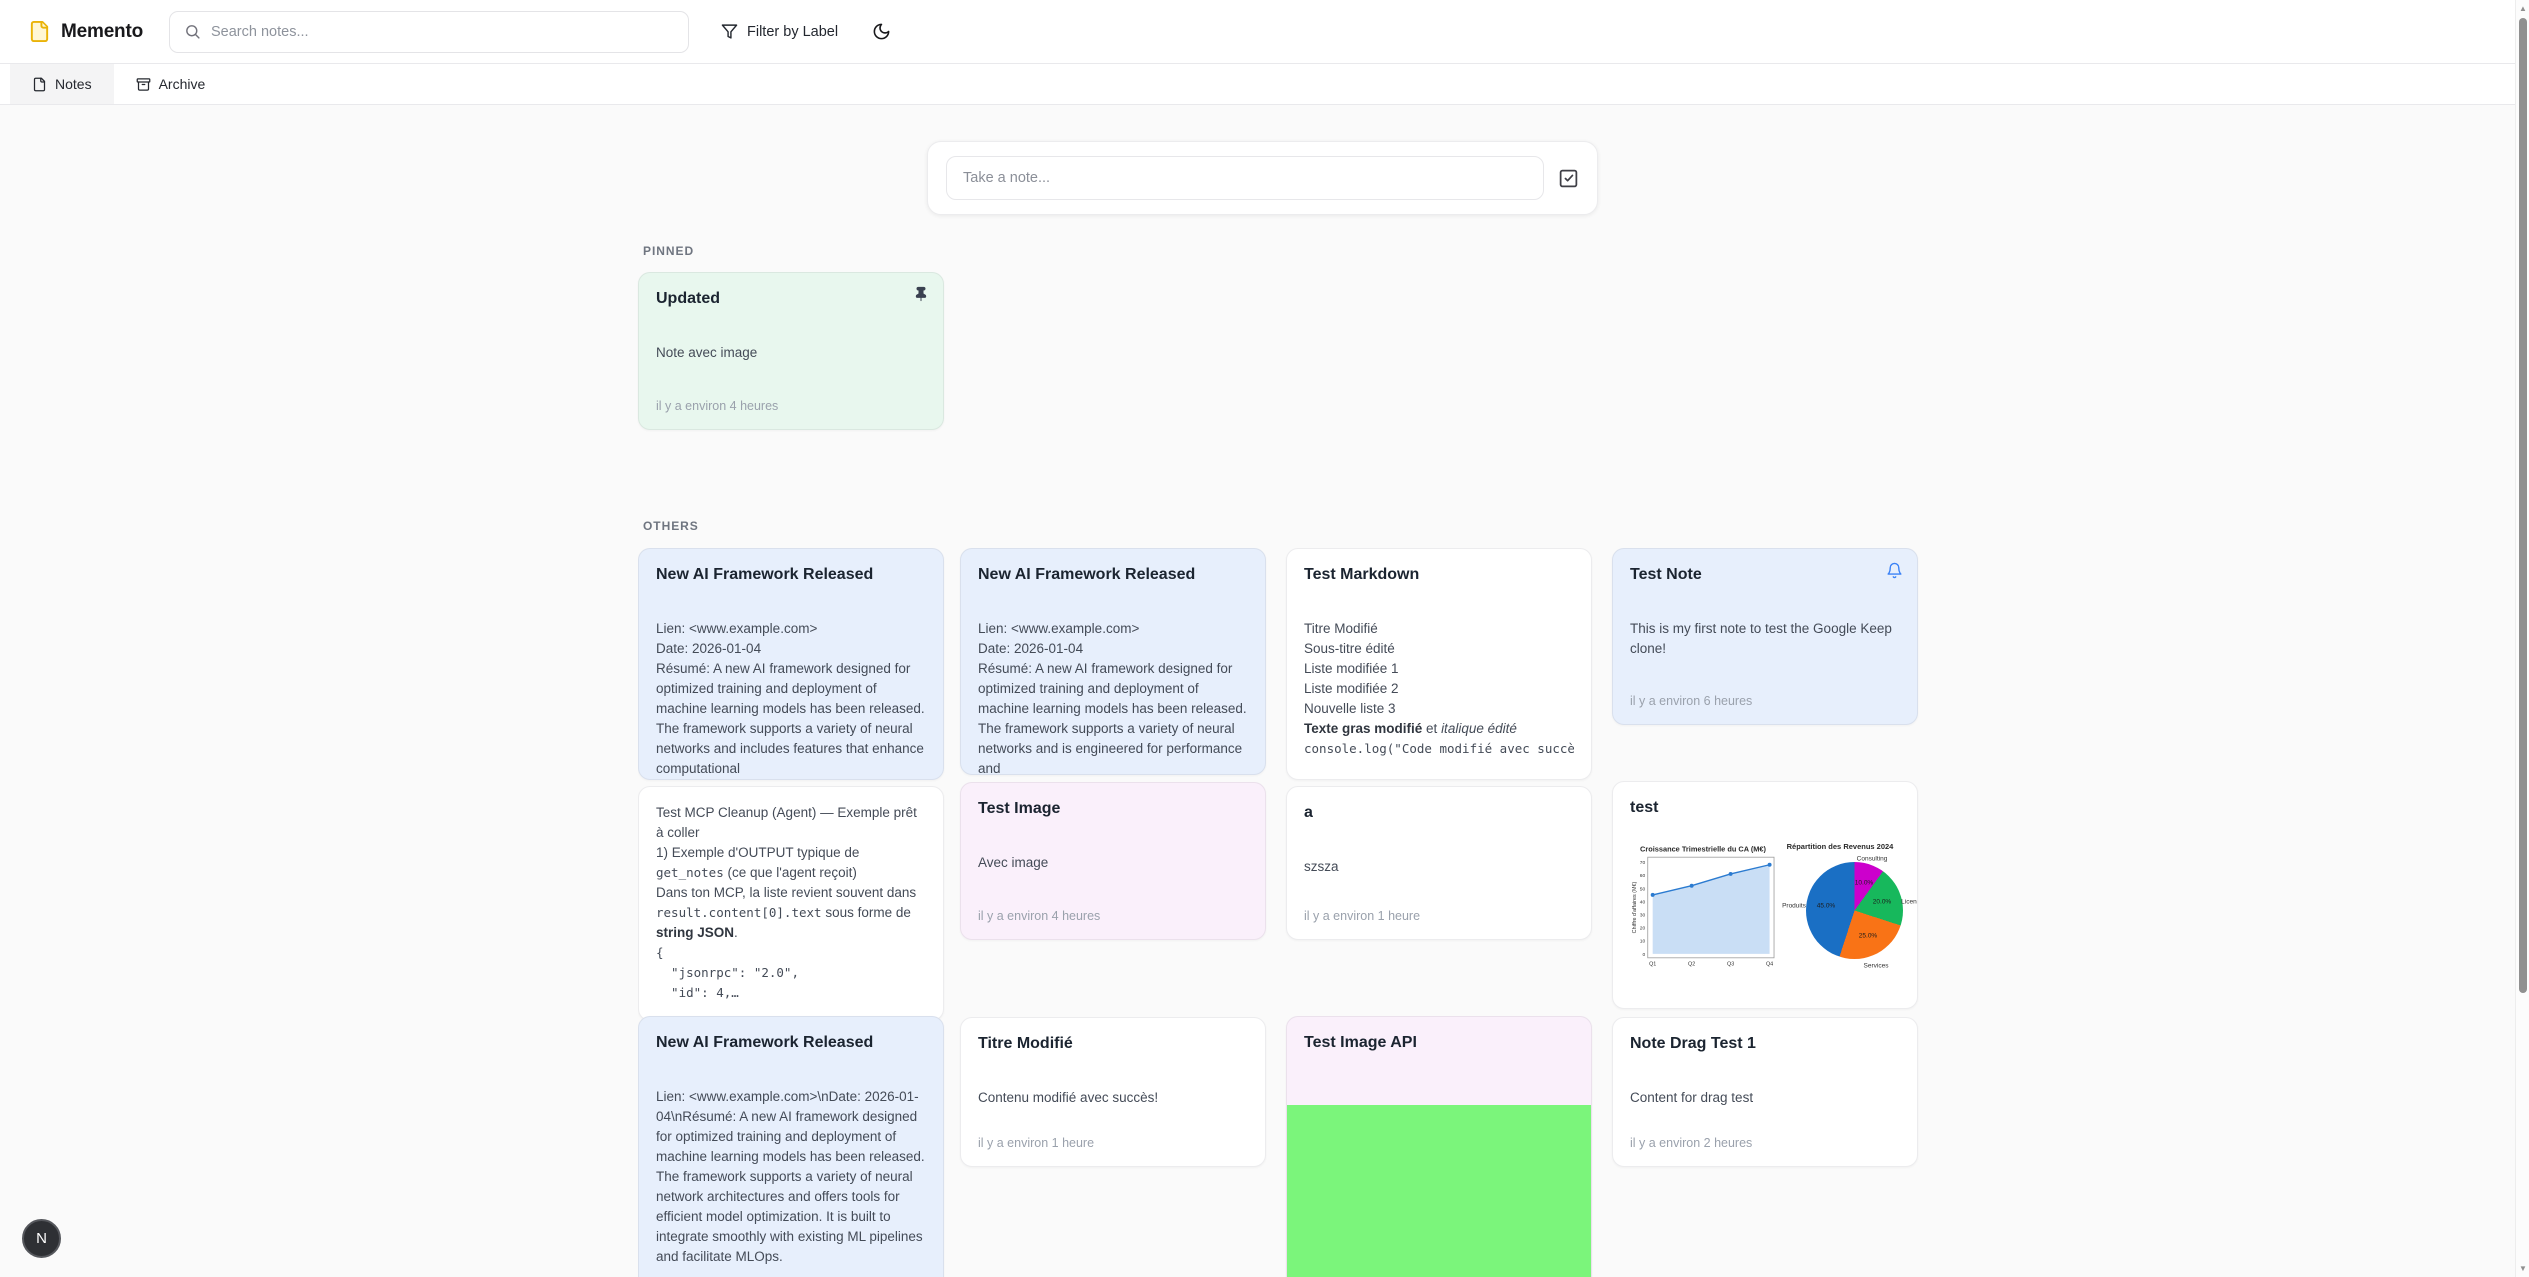 This screenshot has width=2529, height=1277. Describe the element at coordinates (2523, 8) in the screenshot. I see `scroll-up-arrow-icon: ▲` at that location.